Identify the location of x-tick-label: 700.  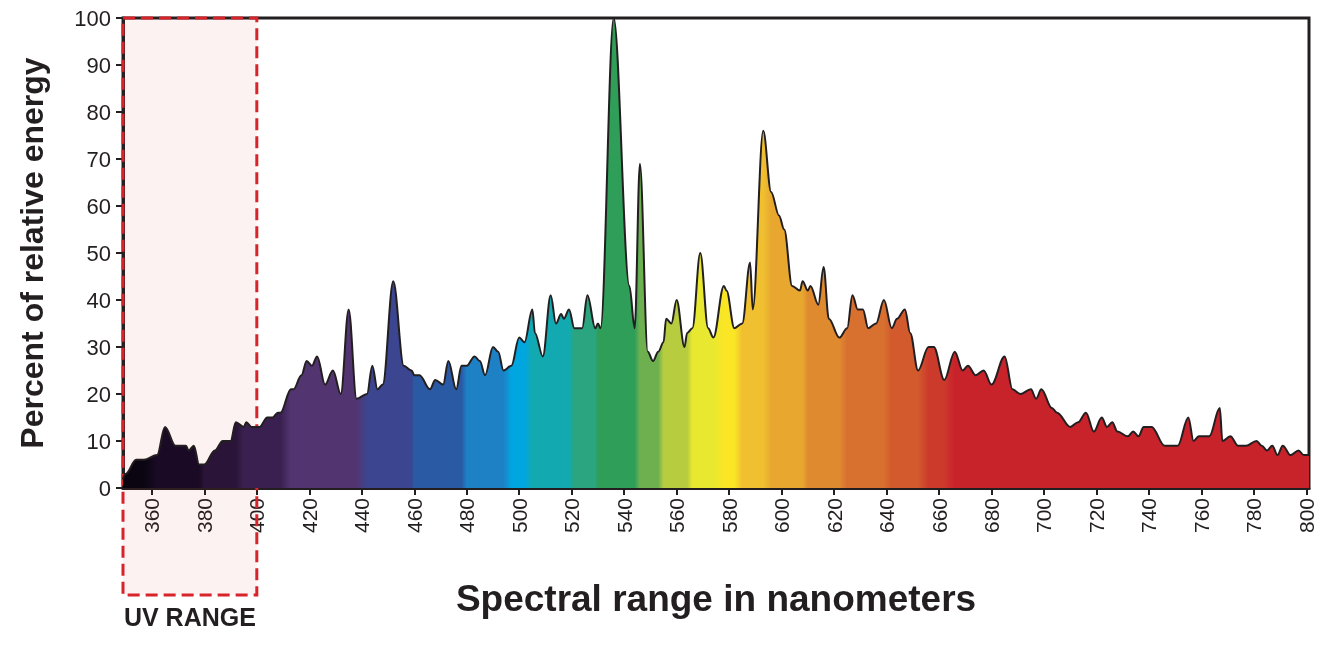
(1044, 516).